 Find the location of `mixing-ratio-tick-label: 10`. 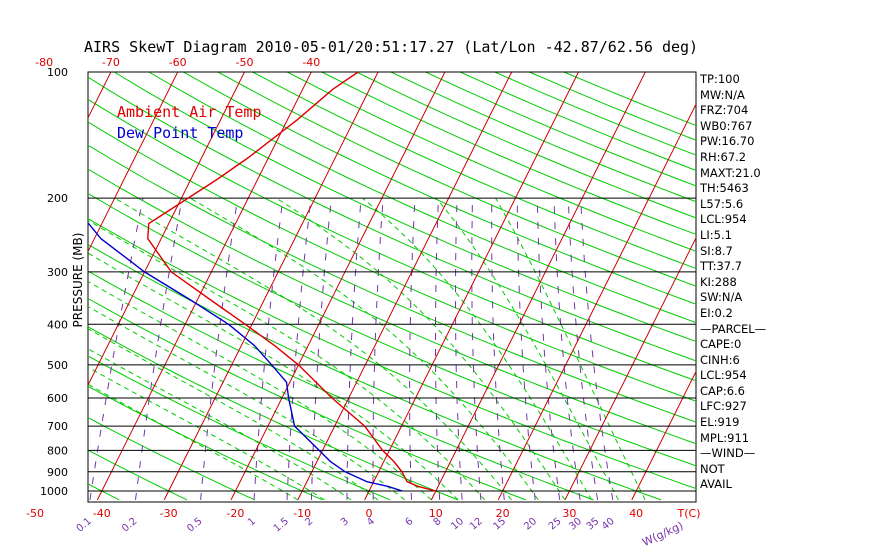

mixing-ratio-tick-label: 10 is located at coordinates (457, 524).